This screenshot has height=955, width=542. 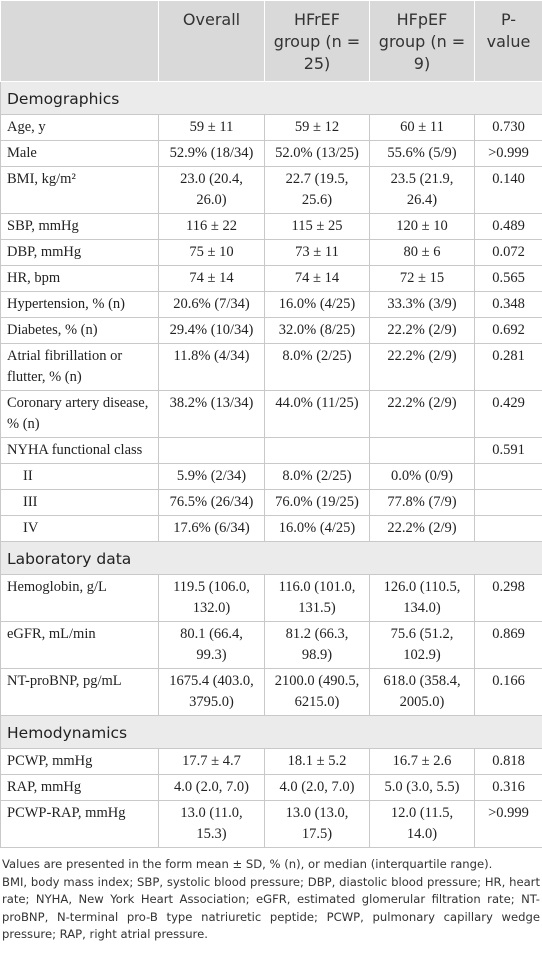 What do you see at coordinates (211, 476) in the screenshot?
I see `table-cell: 5.9% (2/34)` at bounding box center [211, 476].